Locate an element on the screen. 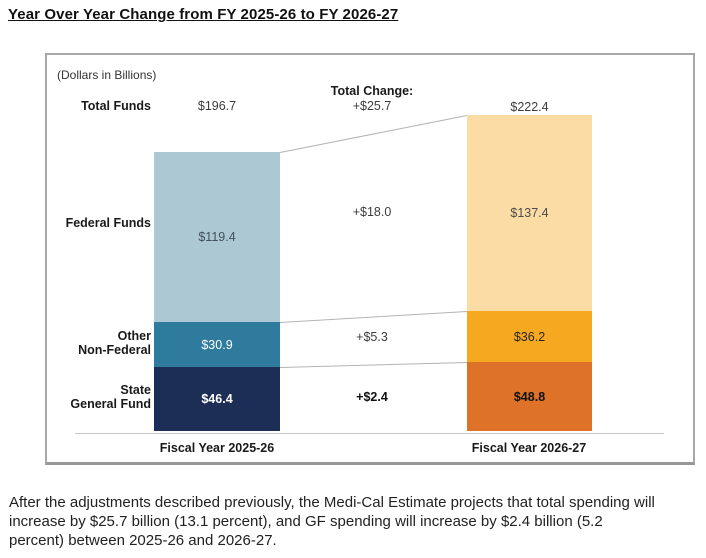 The height and width of the screenshot is (558, 706). bar-segment-federal-fy2526: $119.4 is located at coordinates (217, 237).